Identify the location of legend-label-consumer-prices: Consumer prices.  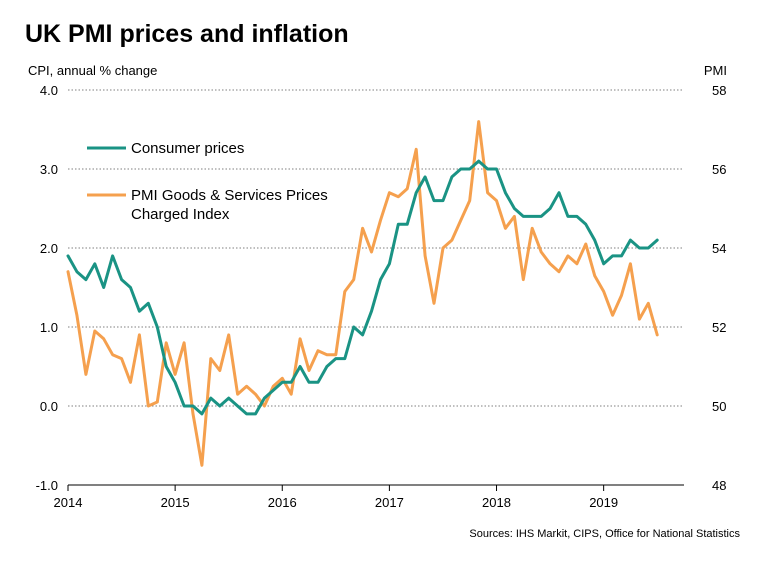
(187, 148).